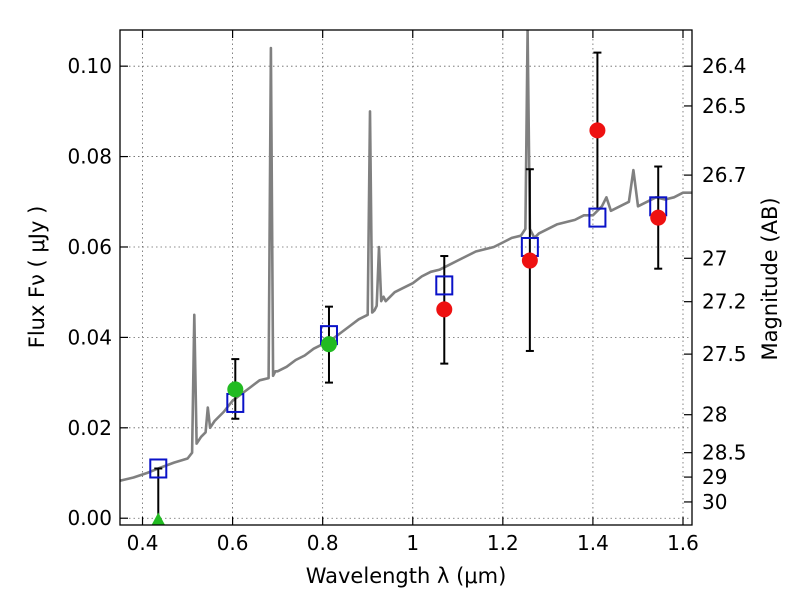 The width and height of the screenshot is (800, 600). What do you see at coordinates (89, 428) in the screenshot?
I see `y-tick-label: 0.02` at bounding box center [89, 428].